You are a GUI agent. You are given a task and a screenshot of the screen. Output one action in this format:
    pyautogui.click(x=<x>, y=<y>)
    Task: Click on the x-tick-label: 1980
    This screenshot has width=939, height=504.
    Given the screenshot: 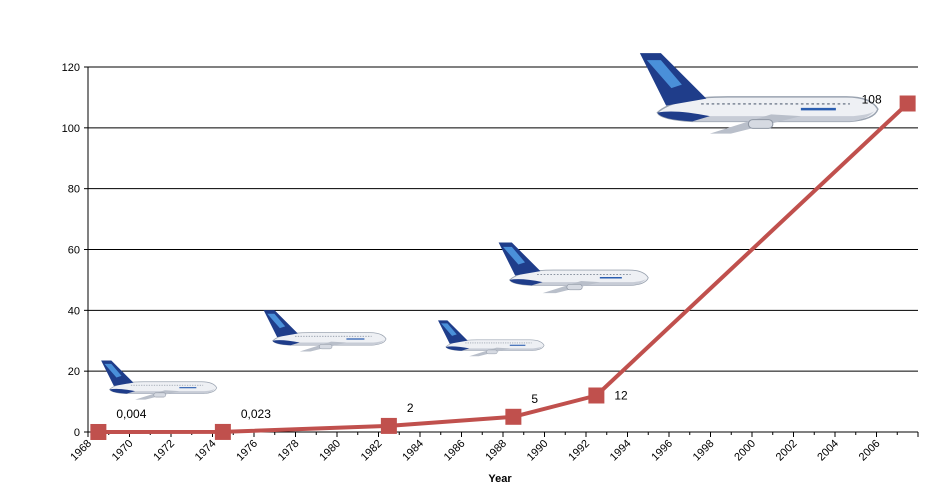 What is the action you would take?
    pyautogui.click(x=330, y=451)
    